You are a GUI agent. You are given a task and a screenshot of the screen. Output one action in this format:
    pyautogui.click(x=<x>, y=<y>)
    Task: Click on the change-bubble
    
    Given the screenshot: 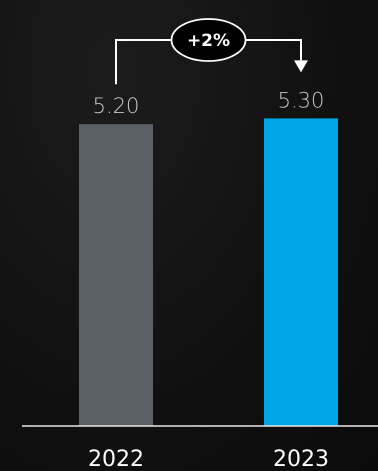 What is the action you would take?
    pyautogui.click(x=208, y=40)
    